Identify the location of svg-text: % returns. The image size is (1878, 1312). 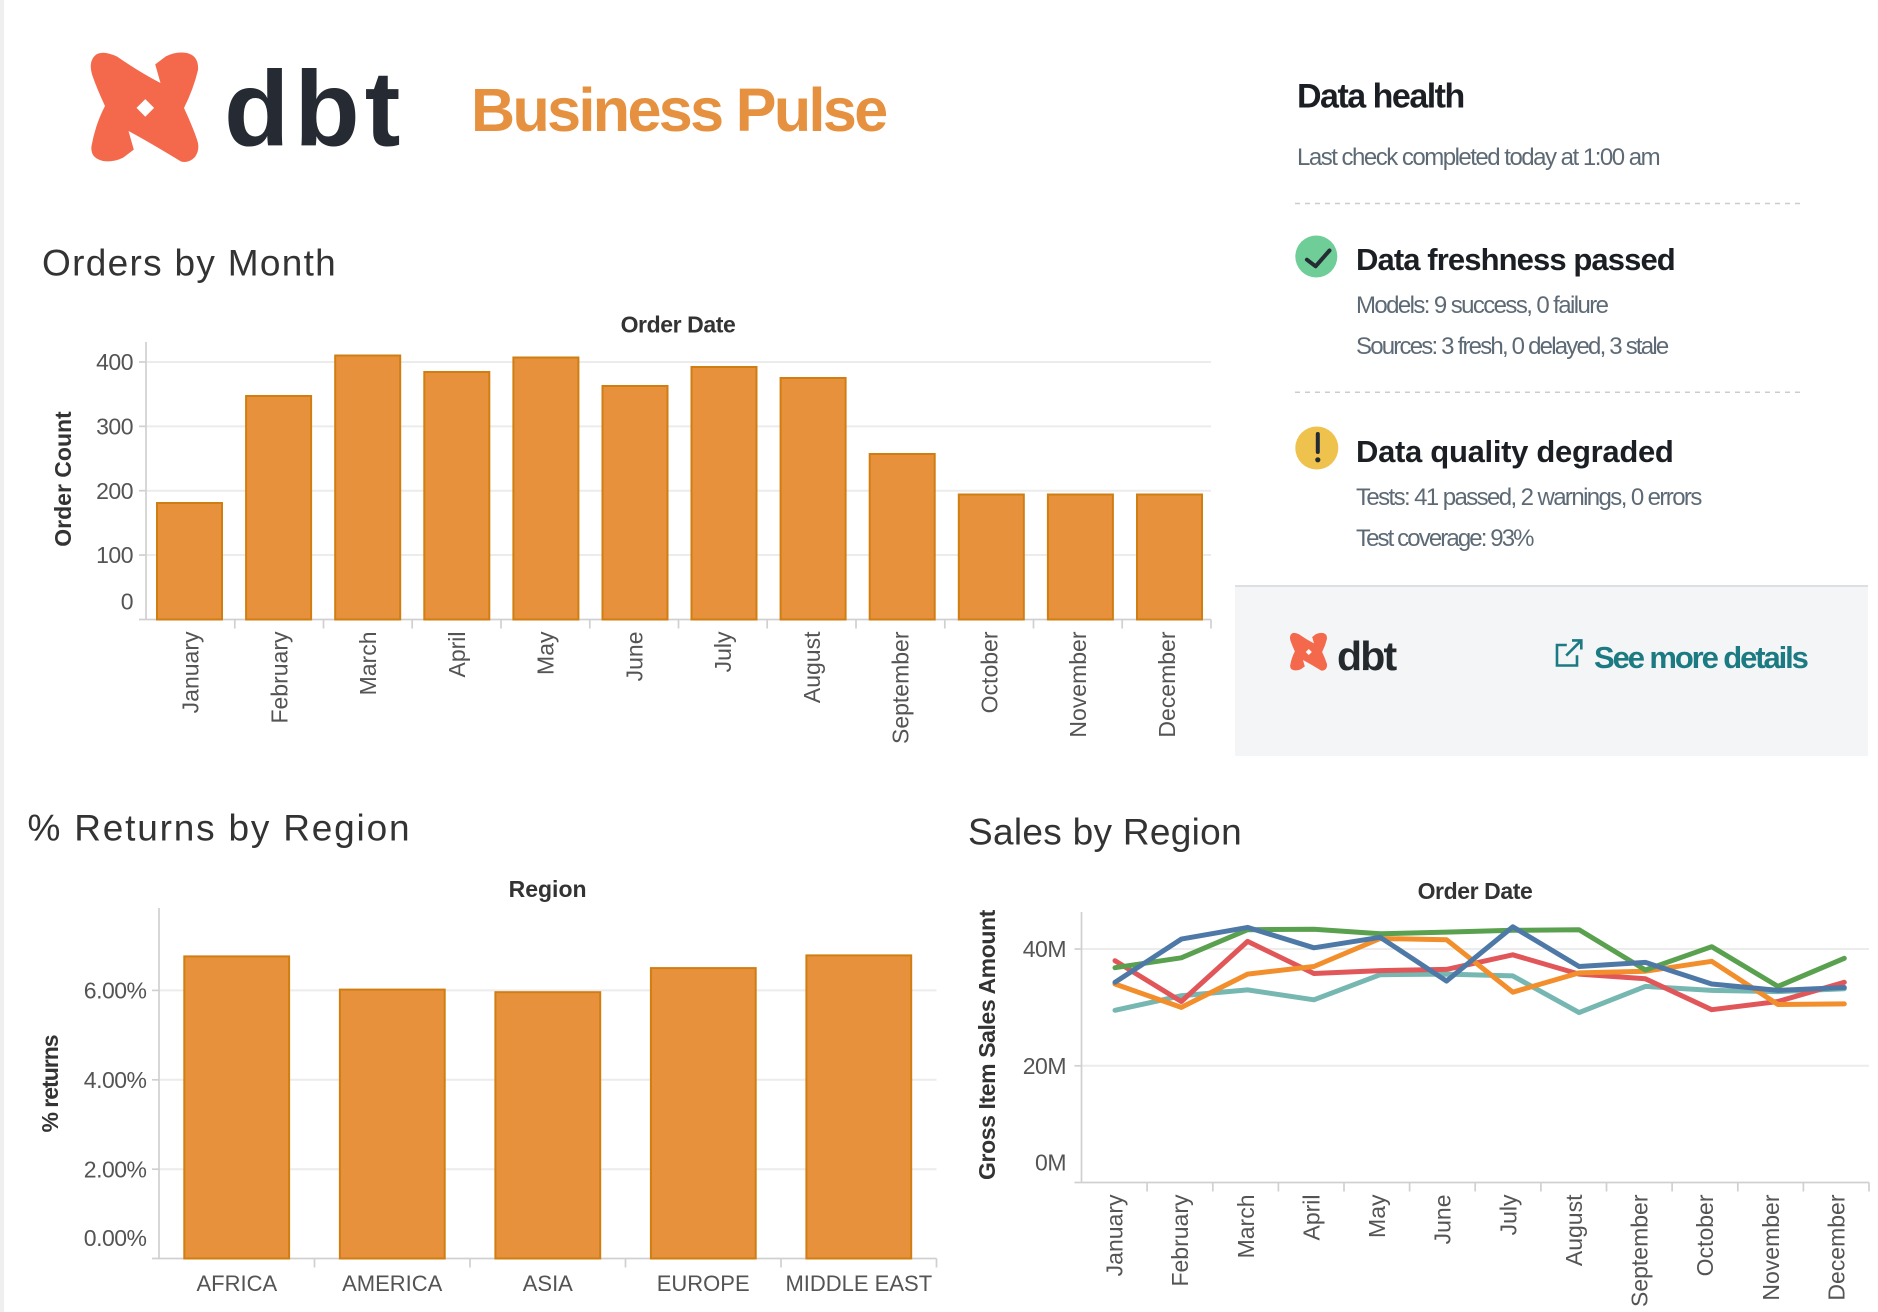
(50, 1083).